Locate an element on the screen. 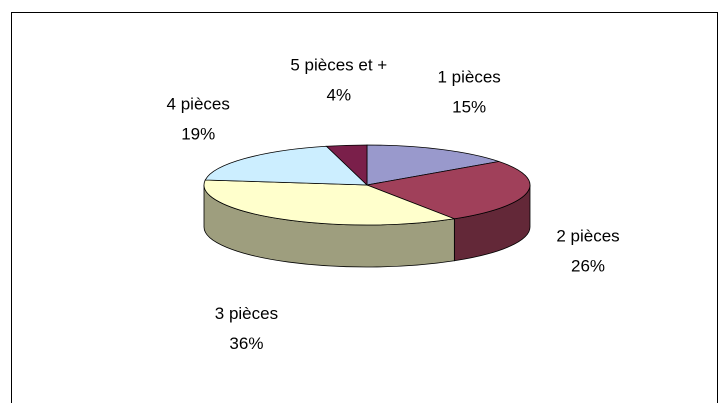 The height and width of the screenshot is (403, 727). slice-value-label: 19% is located at coordinates (198, 133).